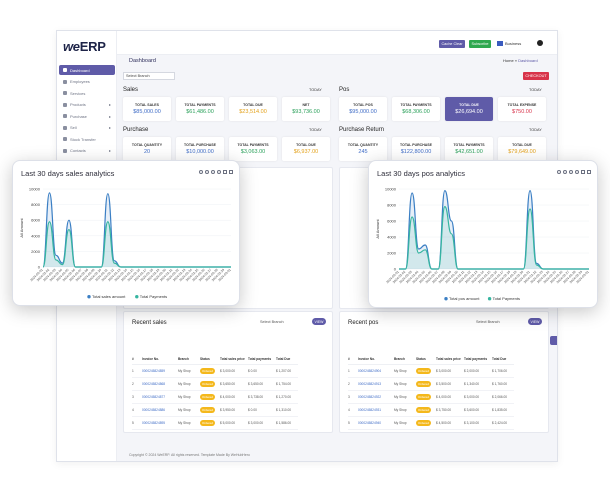 This screenshot has width=610, height=500. Describe the element at coordinates (272, 322) in the screenshot. I see `recent-sales-branch-select: Select Branch` at that location.